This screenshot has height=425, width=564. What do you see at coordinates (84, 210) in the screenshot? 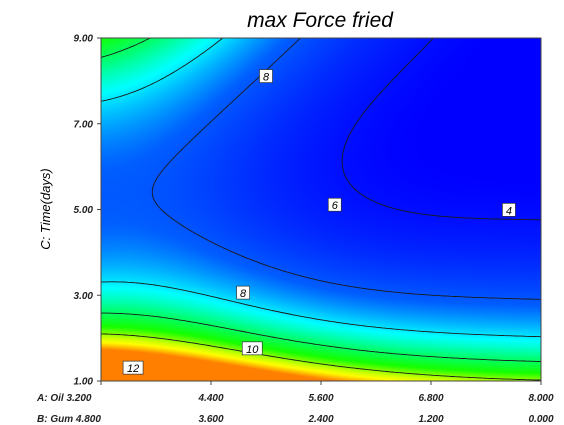
I see `y-tick-label: 5.00` at bounding box center [84, 210].